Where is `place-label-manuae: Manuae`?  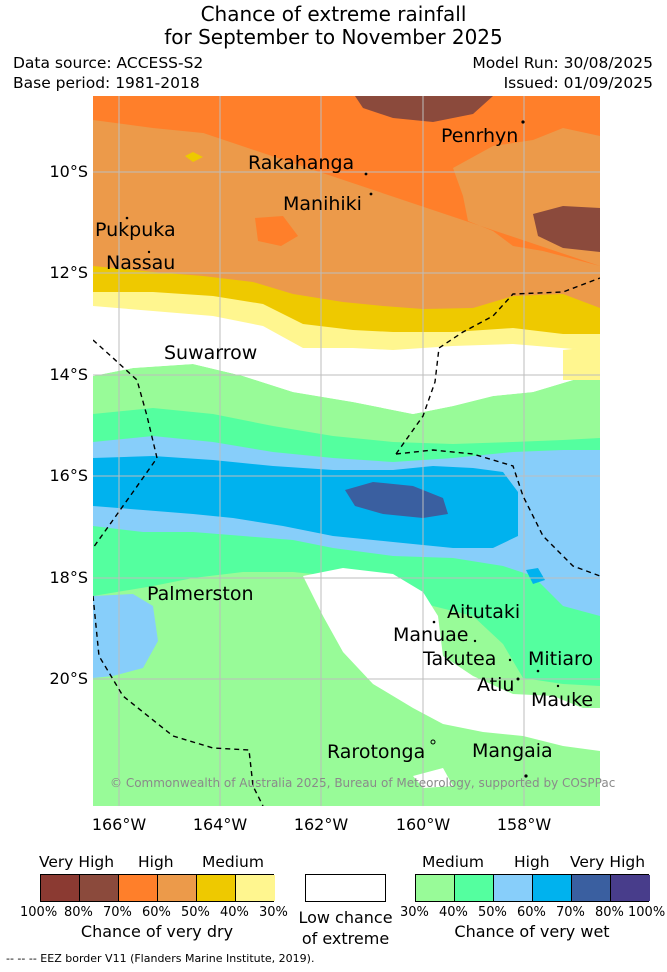
place-label-manuae: Manuae is located at coordinates (431, 635).